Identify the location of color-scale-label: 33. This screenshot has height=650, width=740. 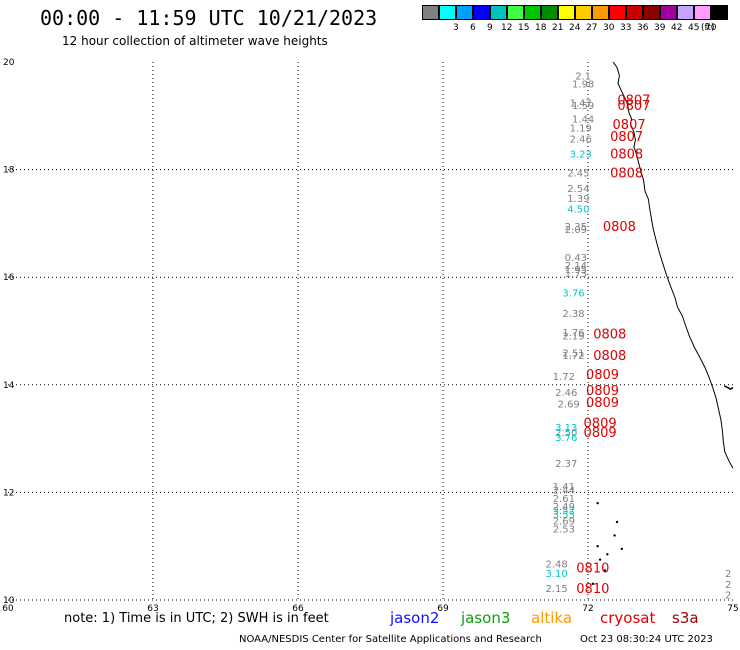
(626, 28).